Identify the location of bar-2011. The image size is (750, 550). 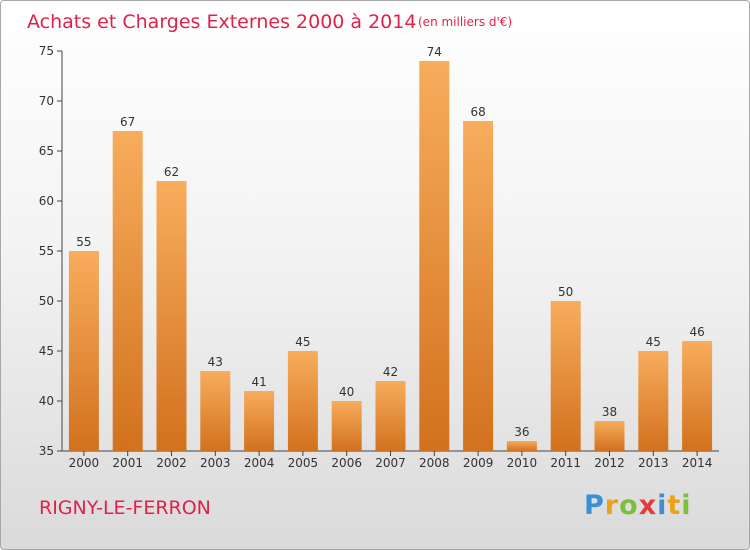
(565, 376).